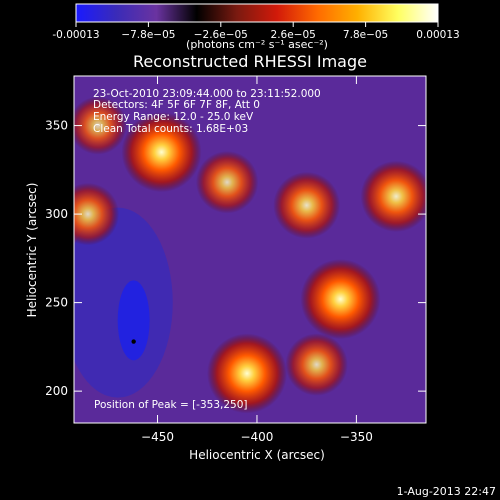 This screenshot has width=500, height=500. What do you see at coordinates (257, 455) in the screenshot?
I see `x-axis-label: Heliocentric X (arcsec)` at bounding box center [257, 455].